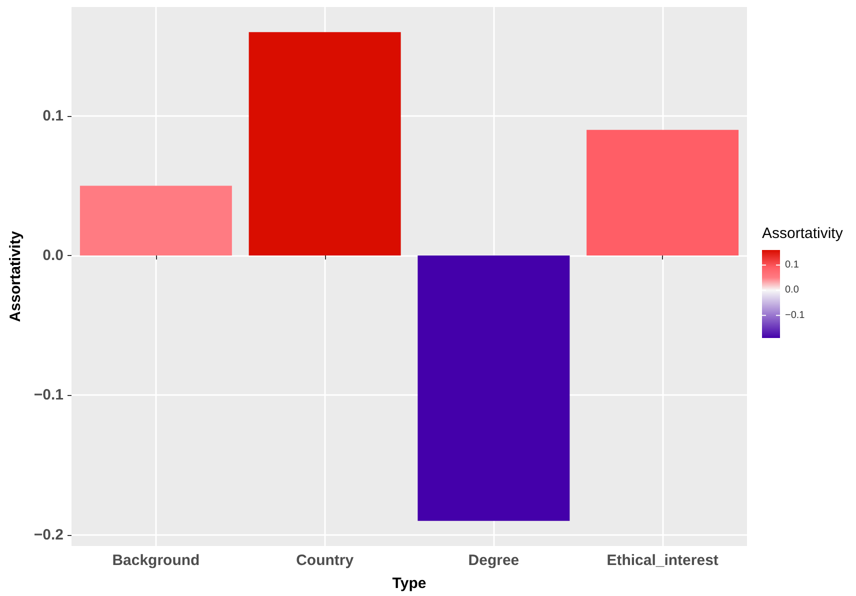 The width and height of the screenshot is (856, 596). I want to click on y-tick-label: 0.1, so click(53, 115).